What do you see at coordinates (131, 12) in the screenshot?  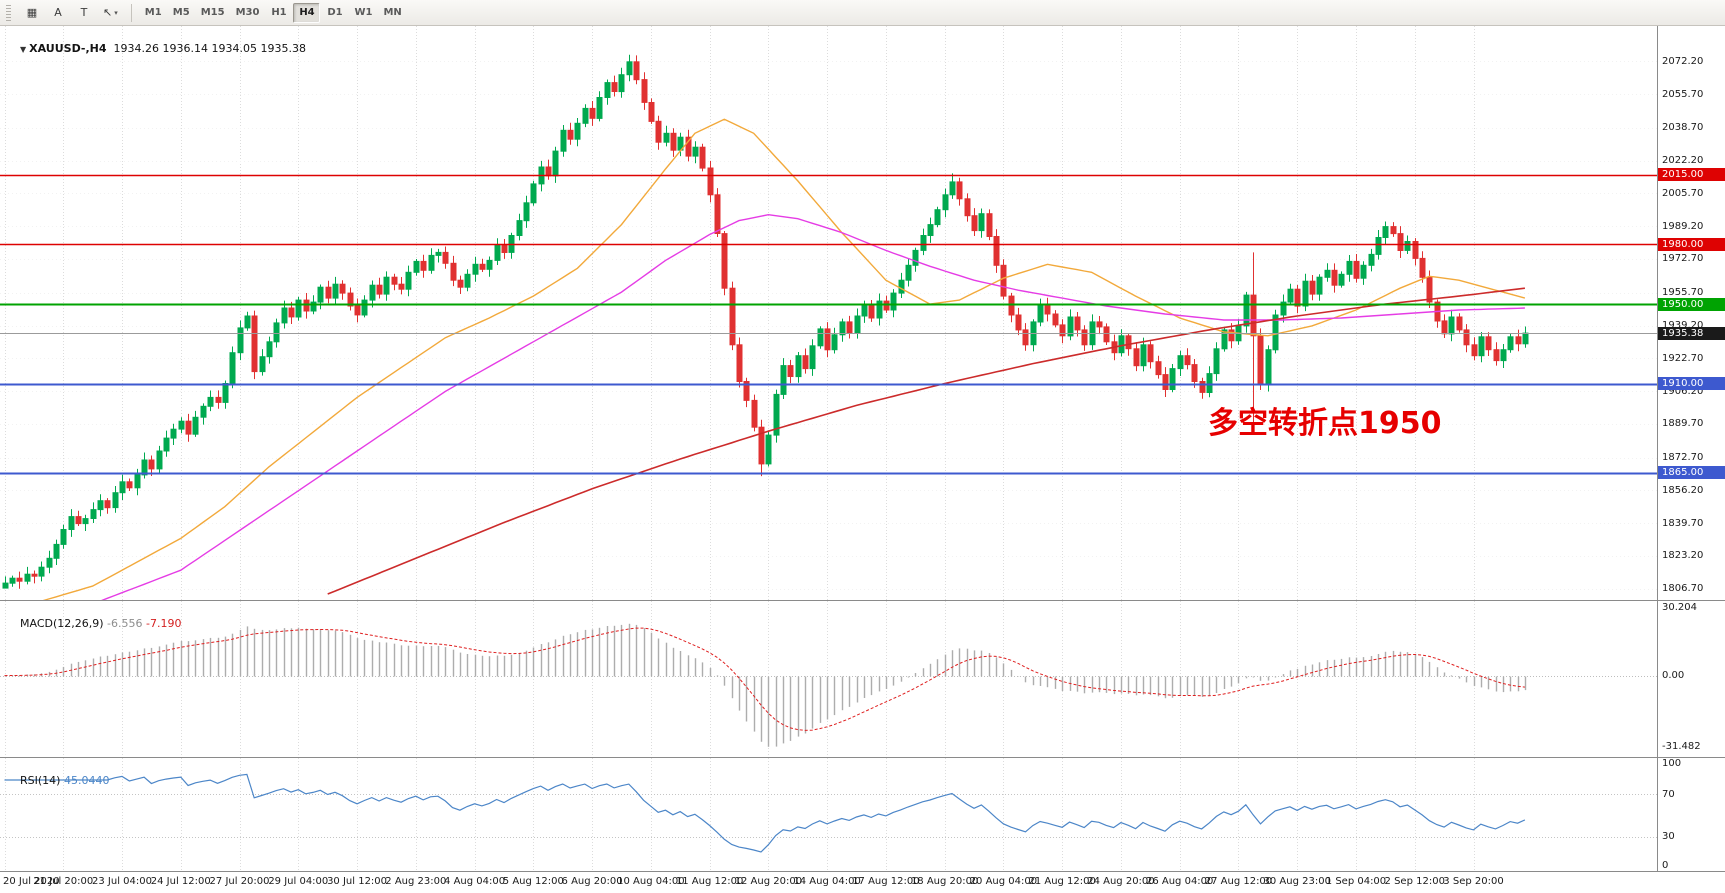 I see `toolbar-separator` at bounding box center [131, 12].